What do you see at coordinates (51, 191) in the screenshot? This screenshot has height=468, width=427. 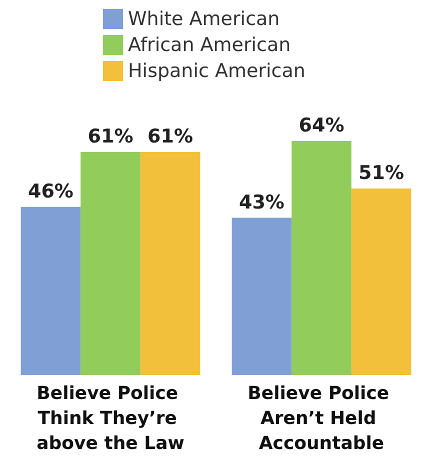 I see `data-label: 46%` at bounding box center [51, 191].